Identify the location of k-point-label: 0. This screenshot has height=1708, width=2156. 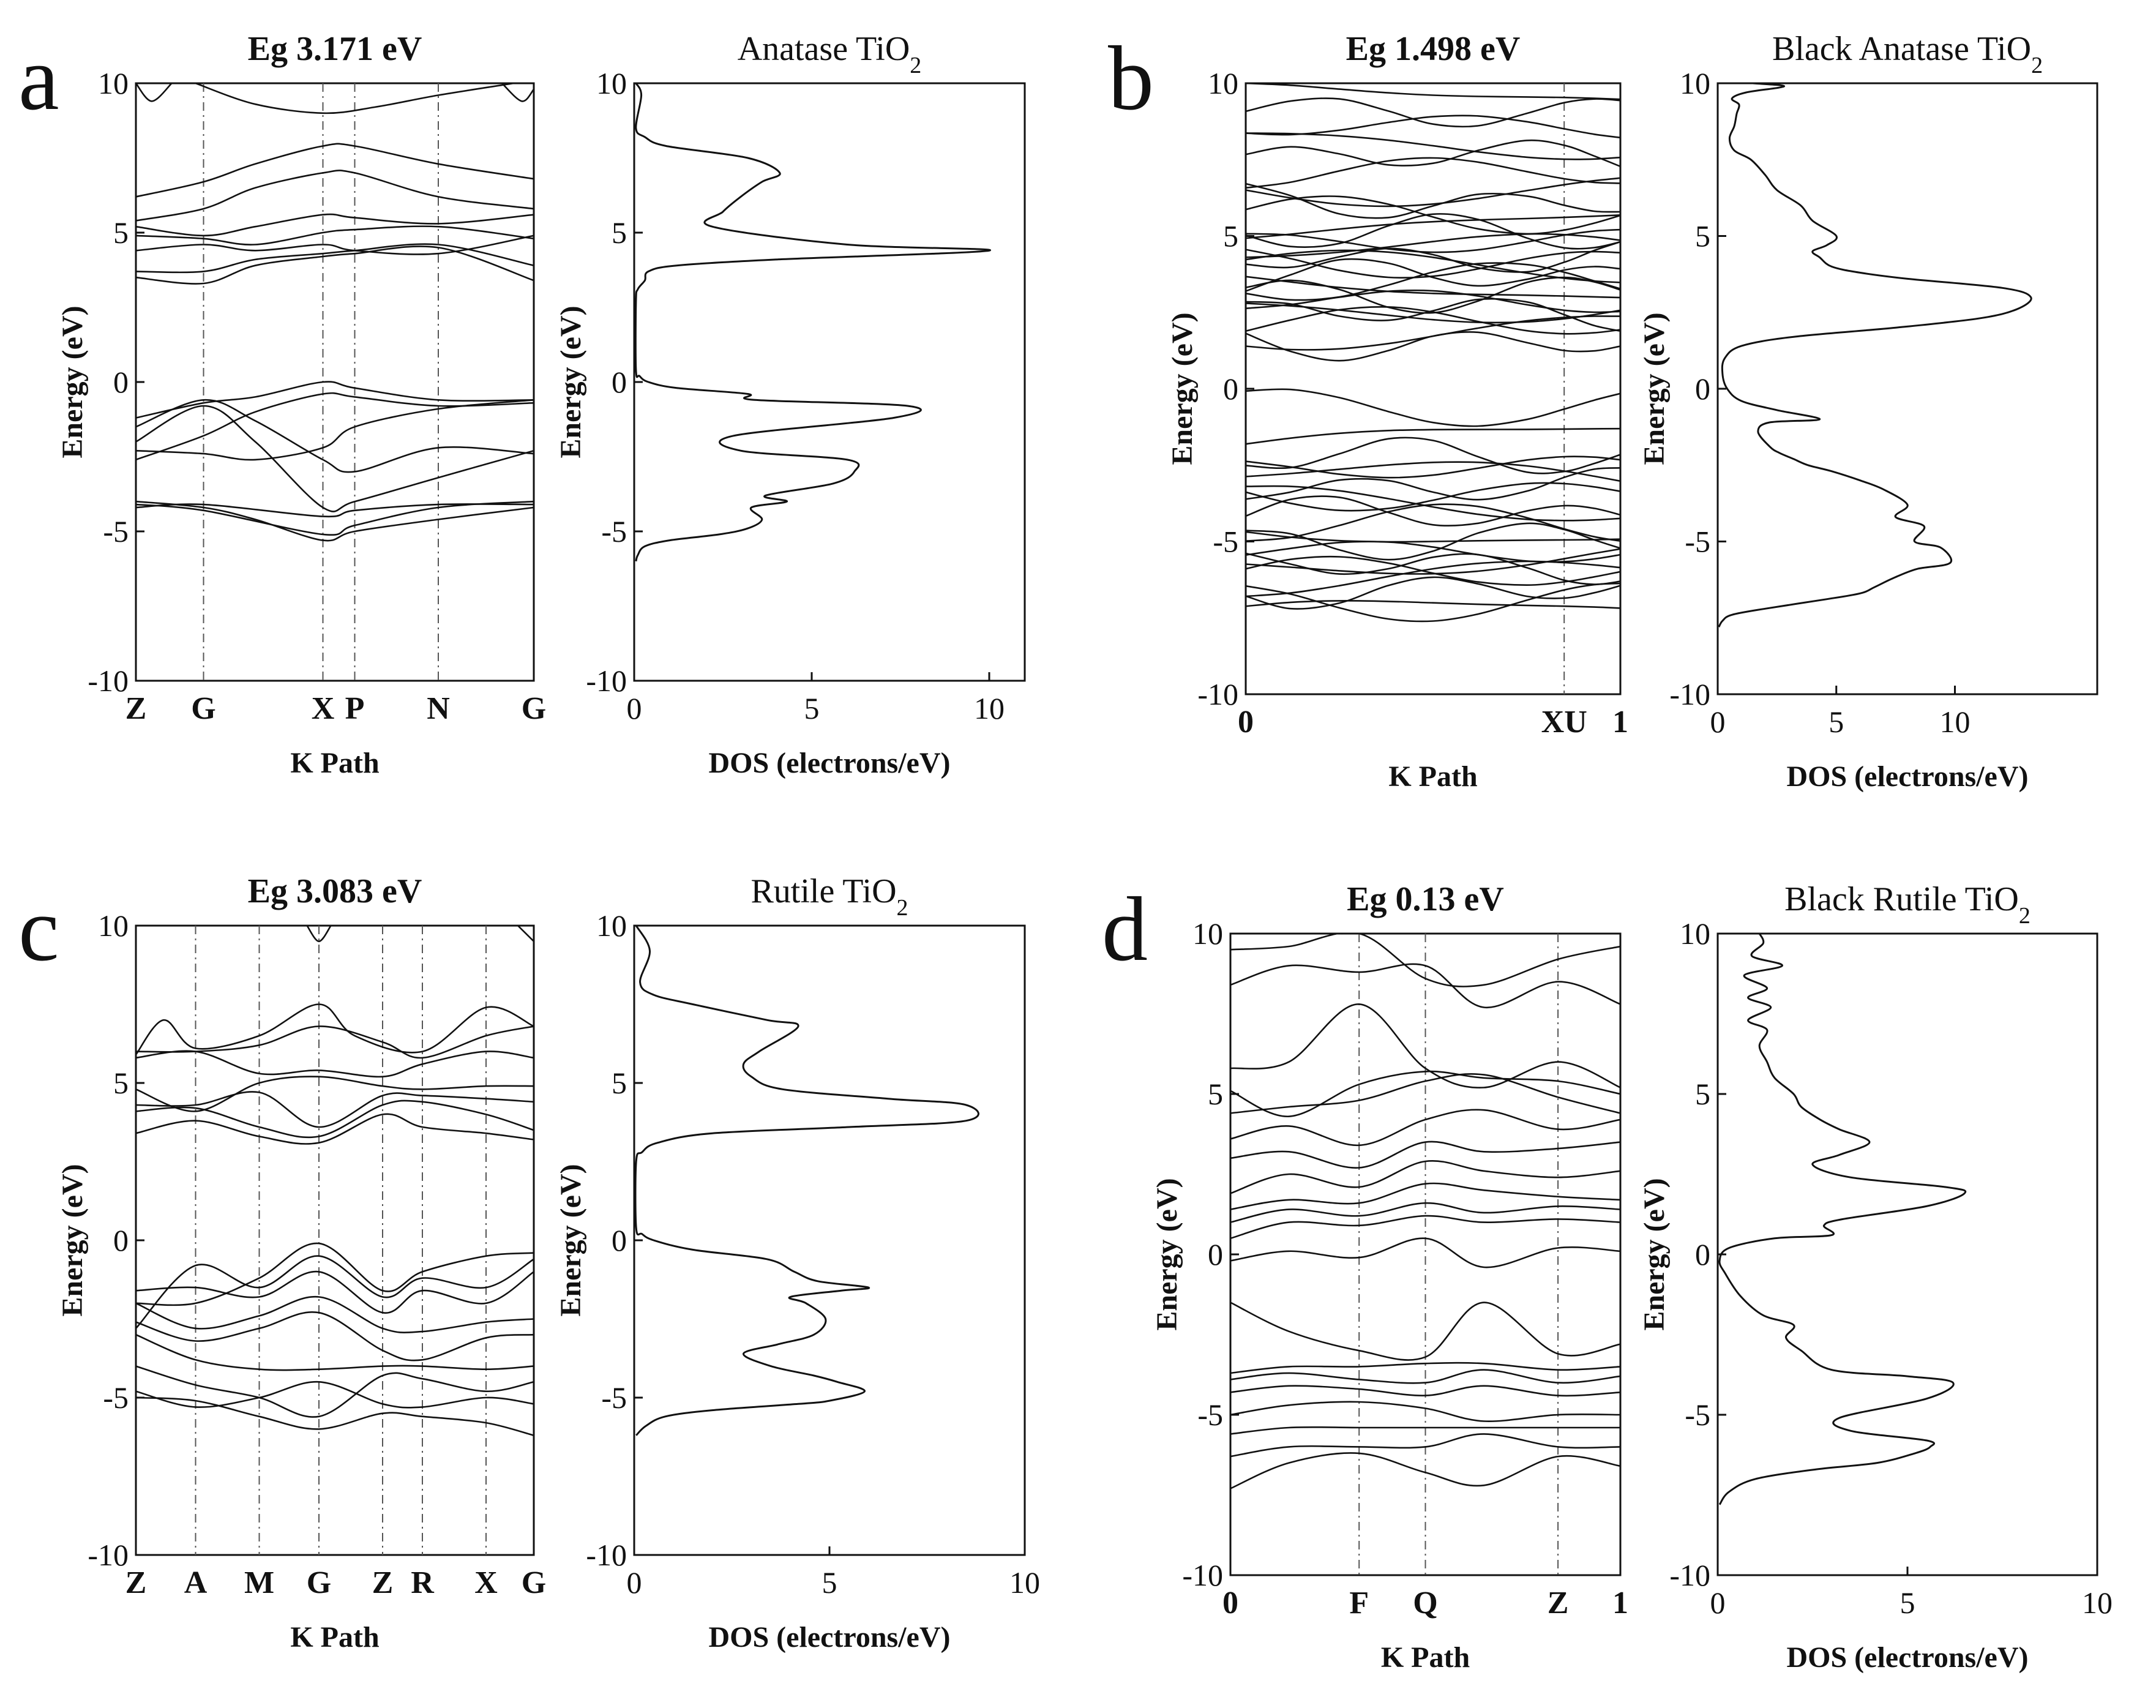
(1246, 722).